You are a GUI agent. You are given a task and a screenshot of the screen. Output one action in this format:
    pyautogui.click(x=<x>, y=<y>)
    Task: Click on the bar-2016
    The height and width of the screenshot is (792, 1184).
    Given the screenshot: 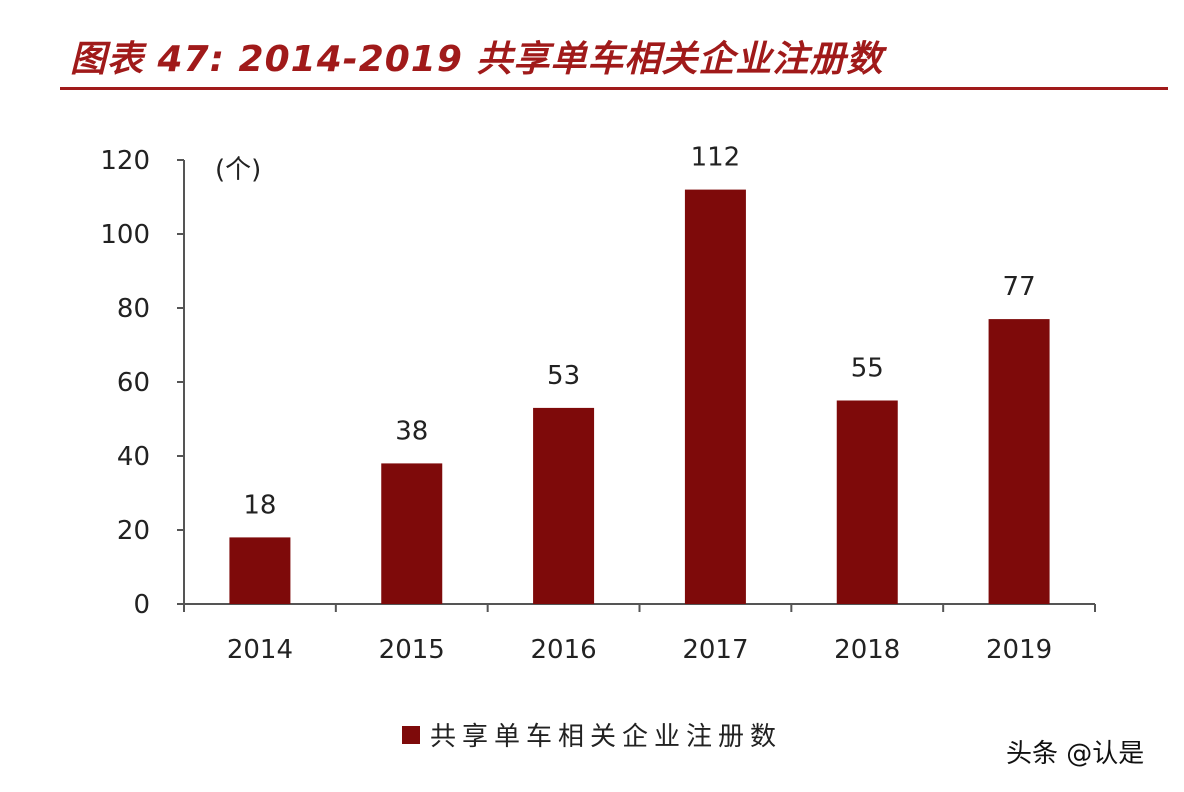 What is the action you would take?
    pyautogui.click(x=564, y=505)
    